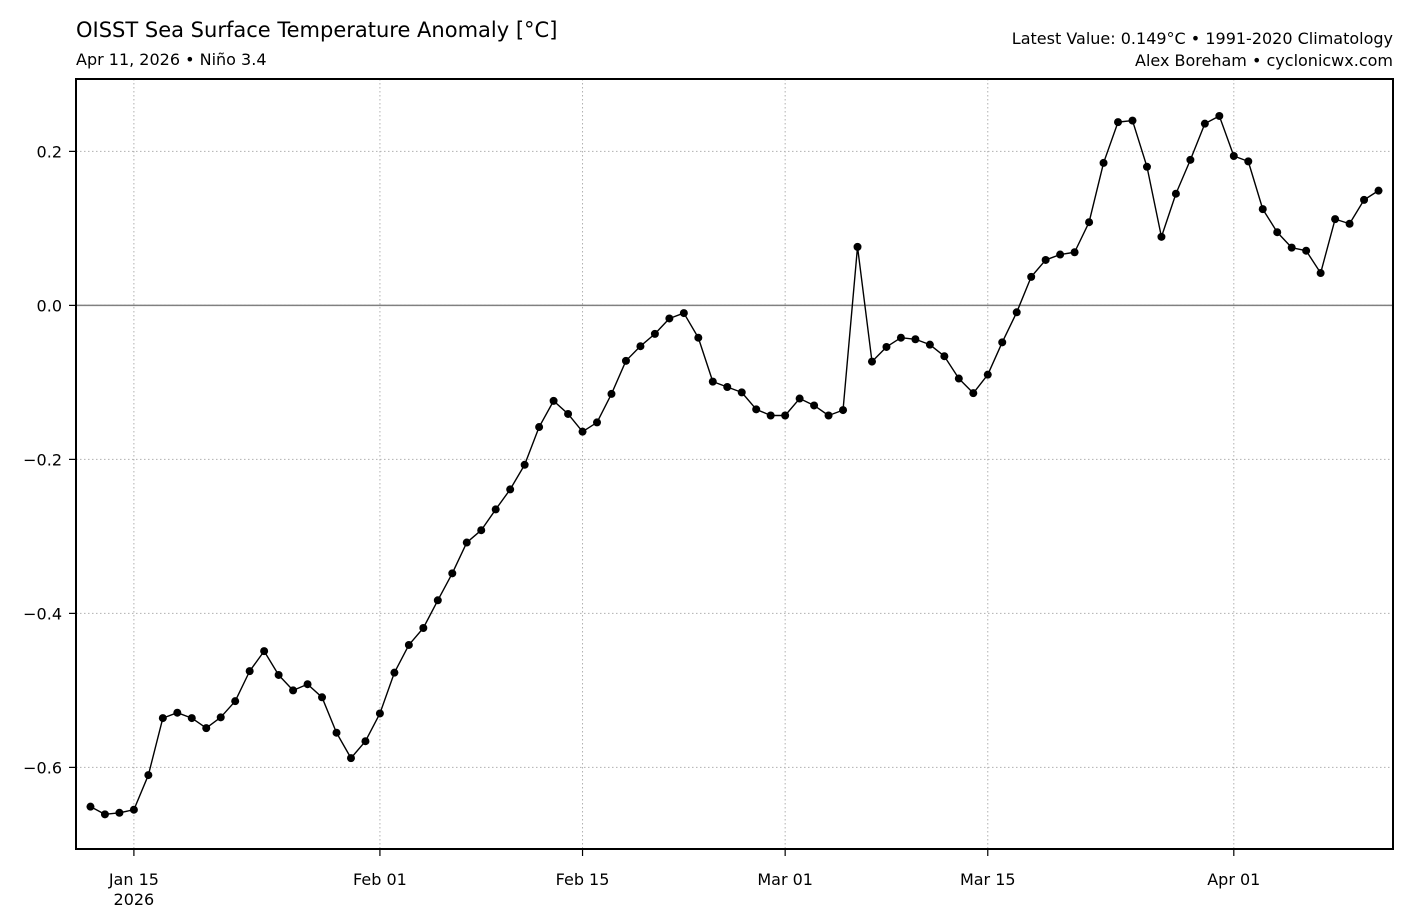 The width and height of the screenshot is (1417, 916). I want to click on y-tick-label: −0.4, so click(42, 613).